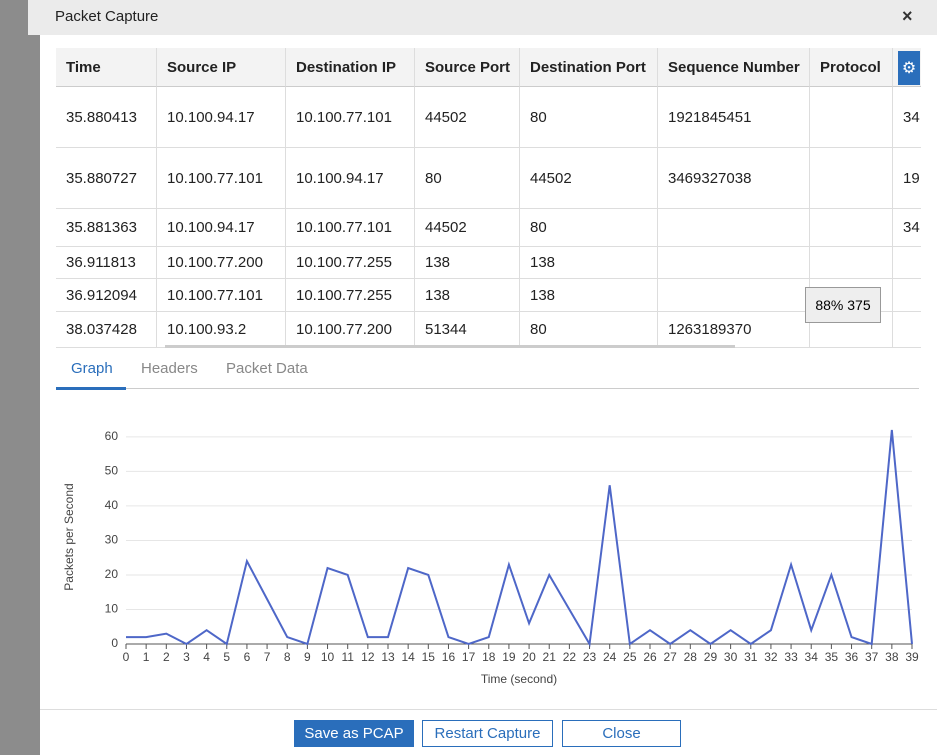  What do you see at coordinates (106, 330) in the screenshot?
I see `table-cell: 38.037428` at bounding box center [106, 330].